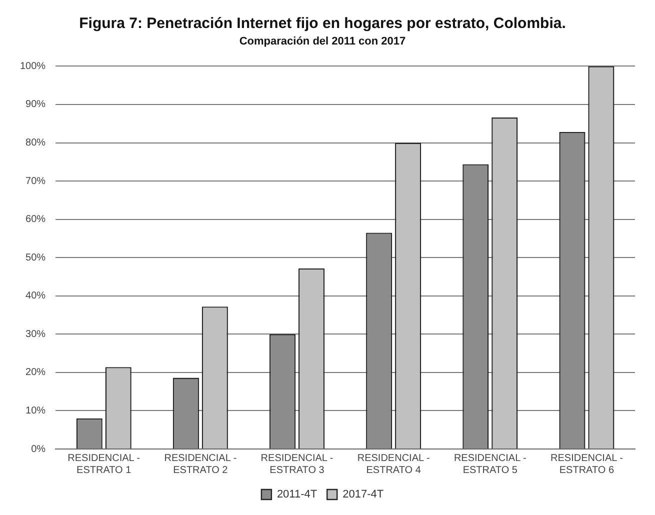 This screenshot has width=655, height=515. I want to click on y-tick-label: 100%, so click(33, 66).